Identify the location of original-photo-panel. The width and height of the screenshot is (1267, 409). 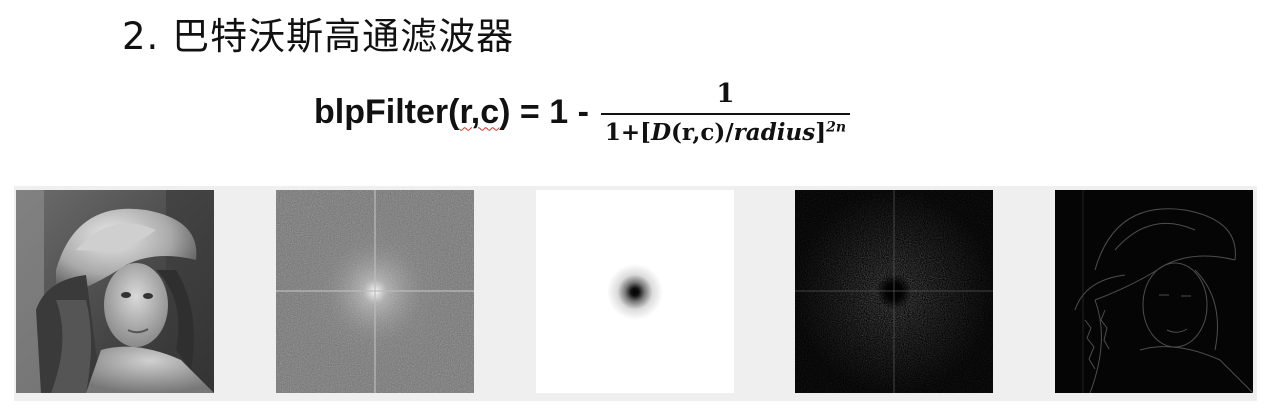
(115, 291).